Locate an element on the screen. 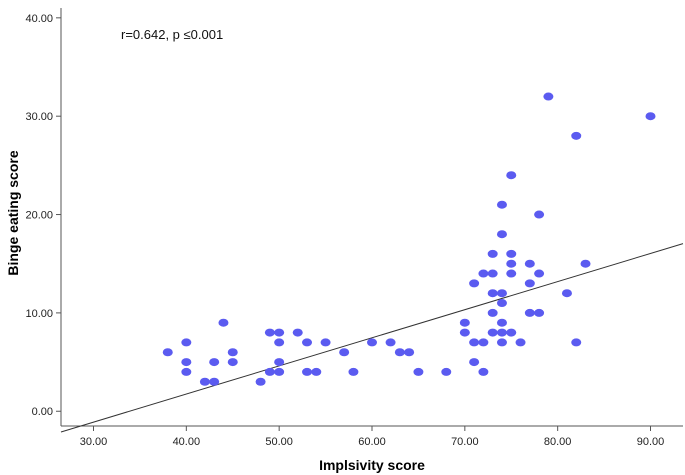  x-tick-label: 70.00 is located at coordinates (465, 442).